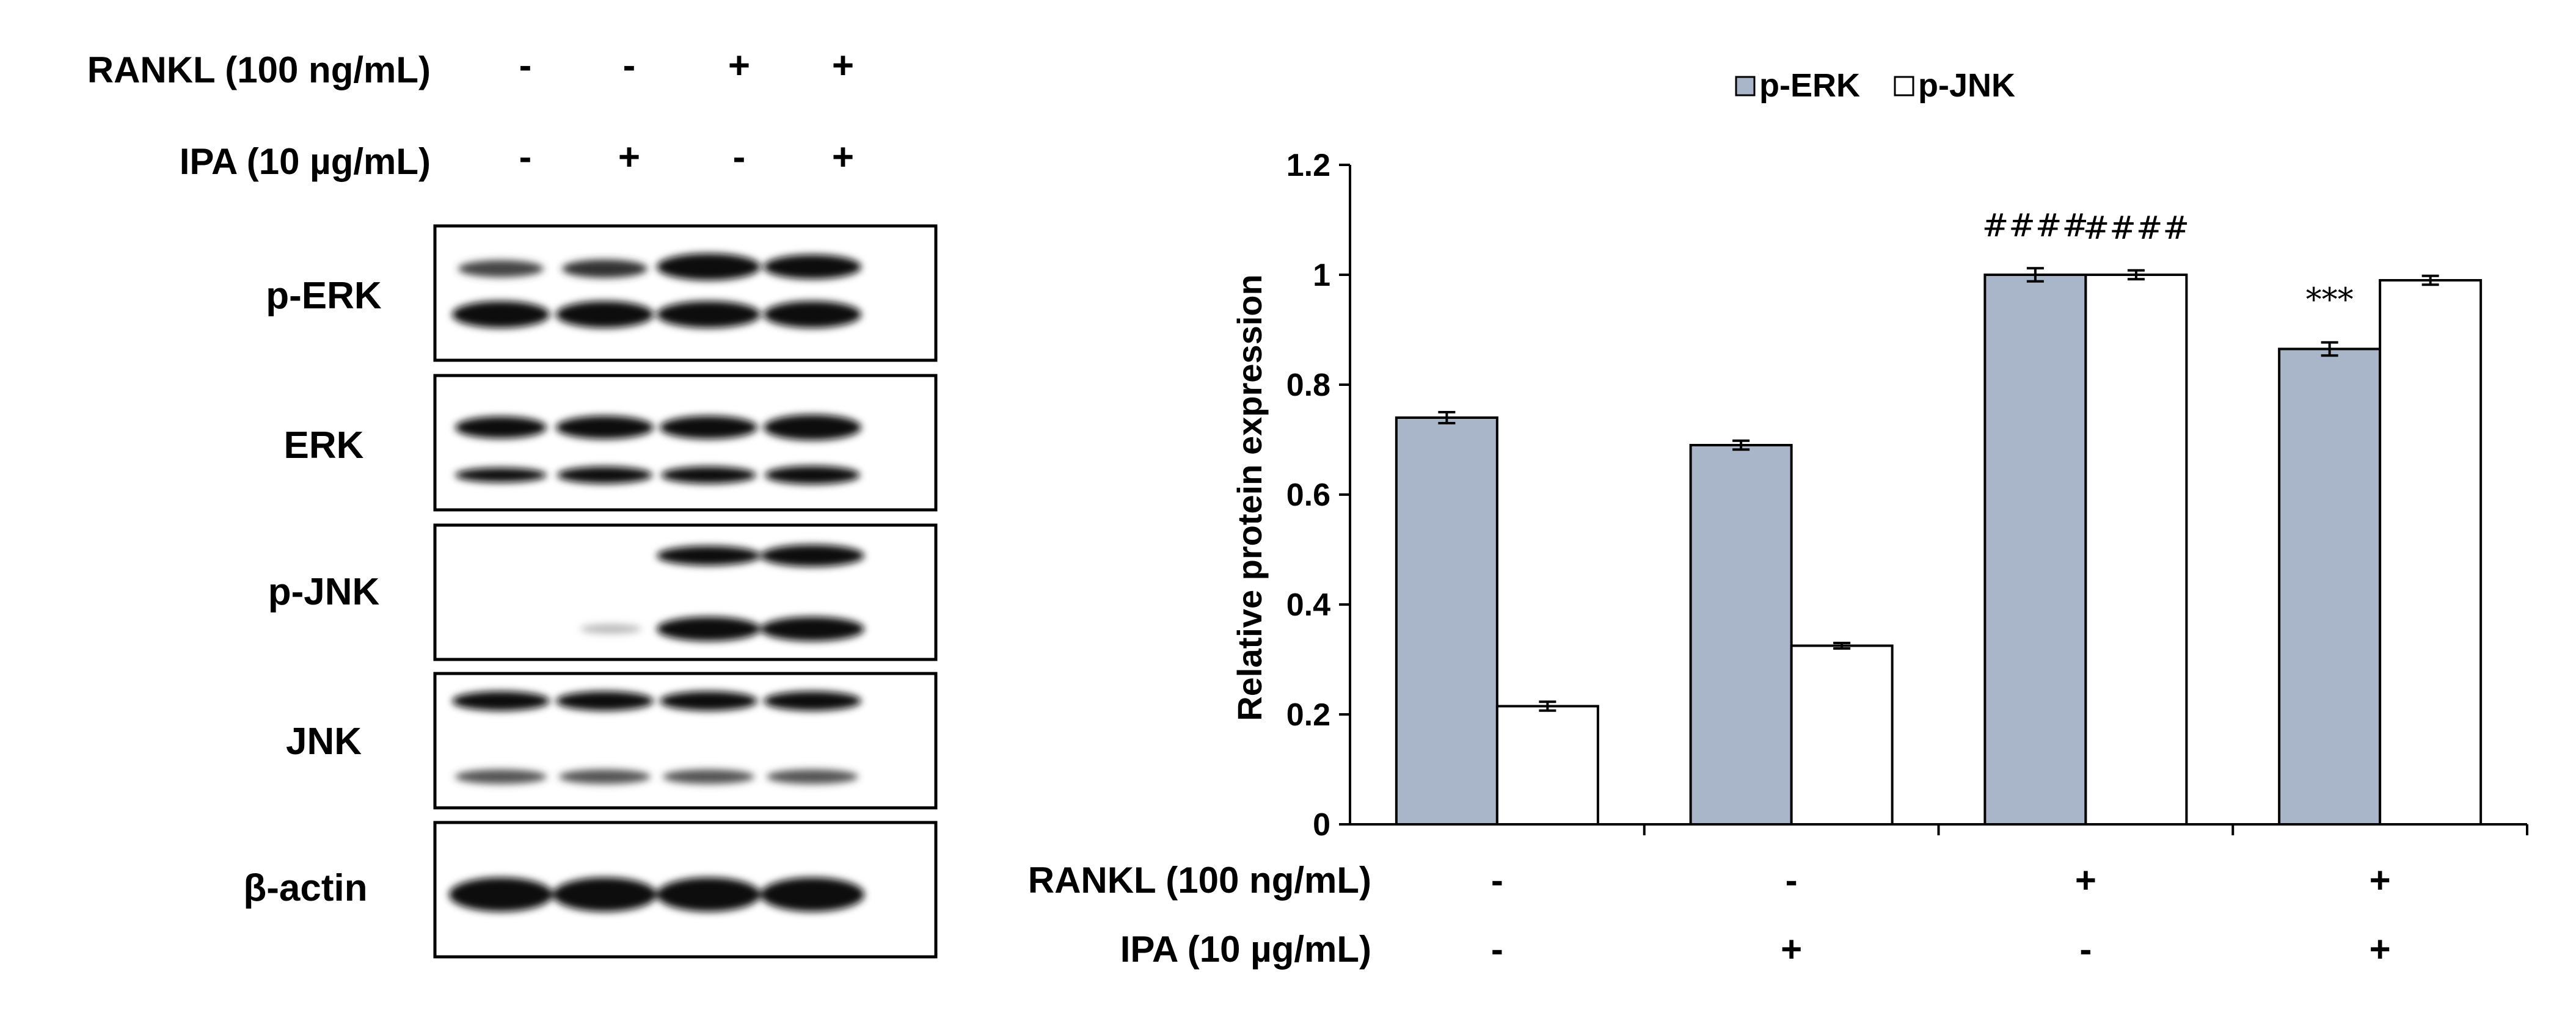  I want to click on blot-condition-values-ipa: - + - +, so click(687, 157).